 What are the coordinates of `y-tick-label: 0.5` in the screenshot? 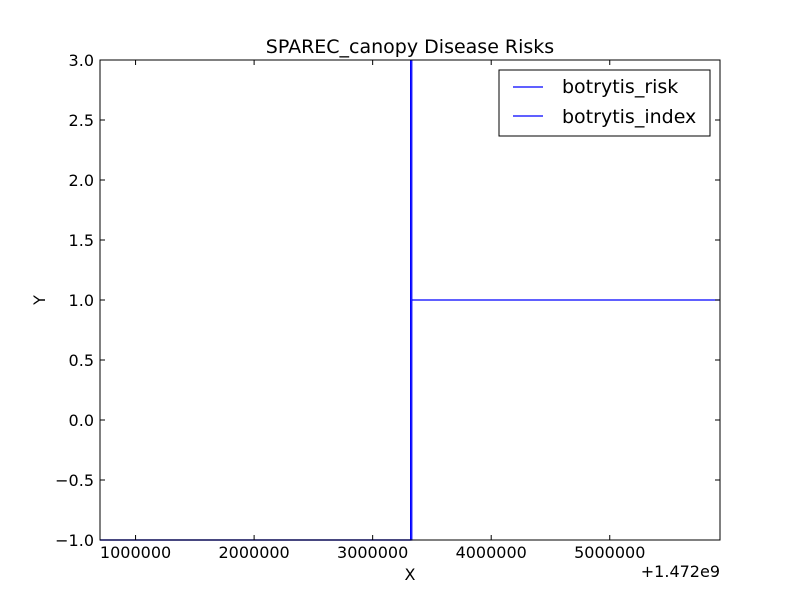 It's located at (81, 360).